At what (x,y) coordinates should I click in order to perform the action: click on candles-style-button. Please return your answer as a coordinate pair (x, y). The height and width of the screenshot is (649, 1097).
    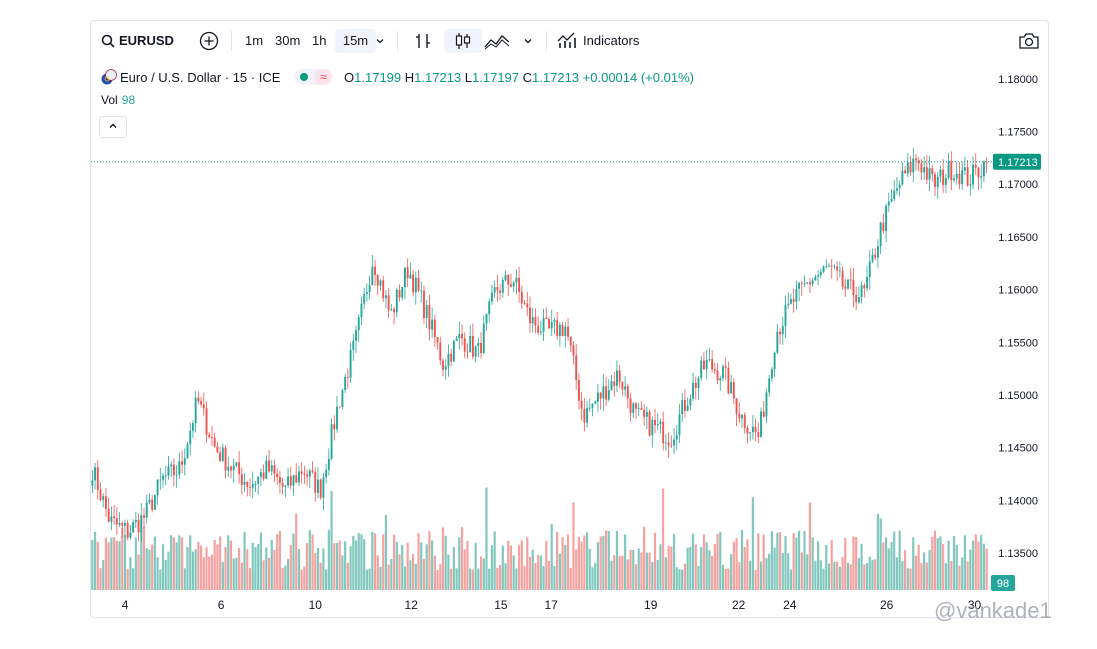
    Looking at the image, I should click on (463, 41).